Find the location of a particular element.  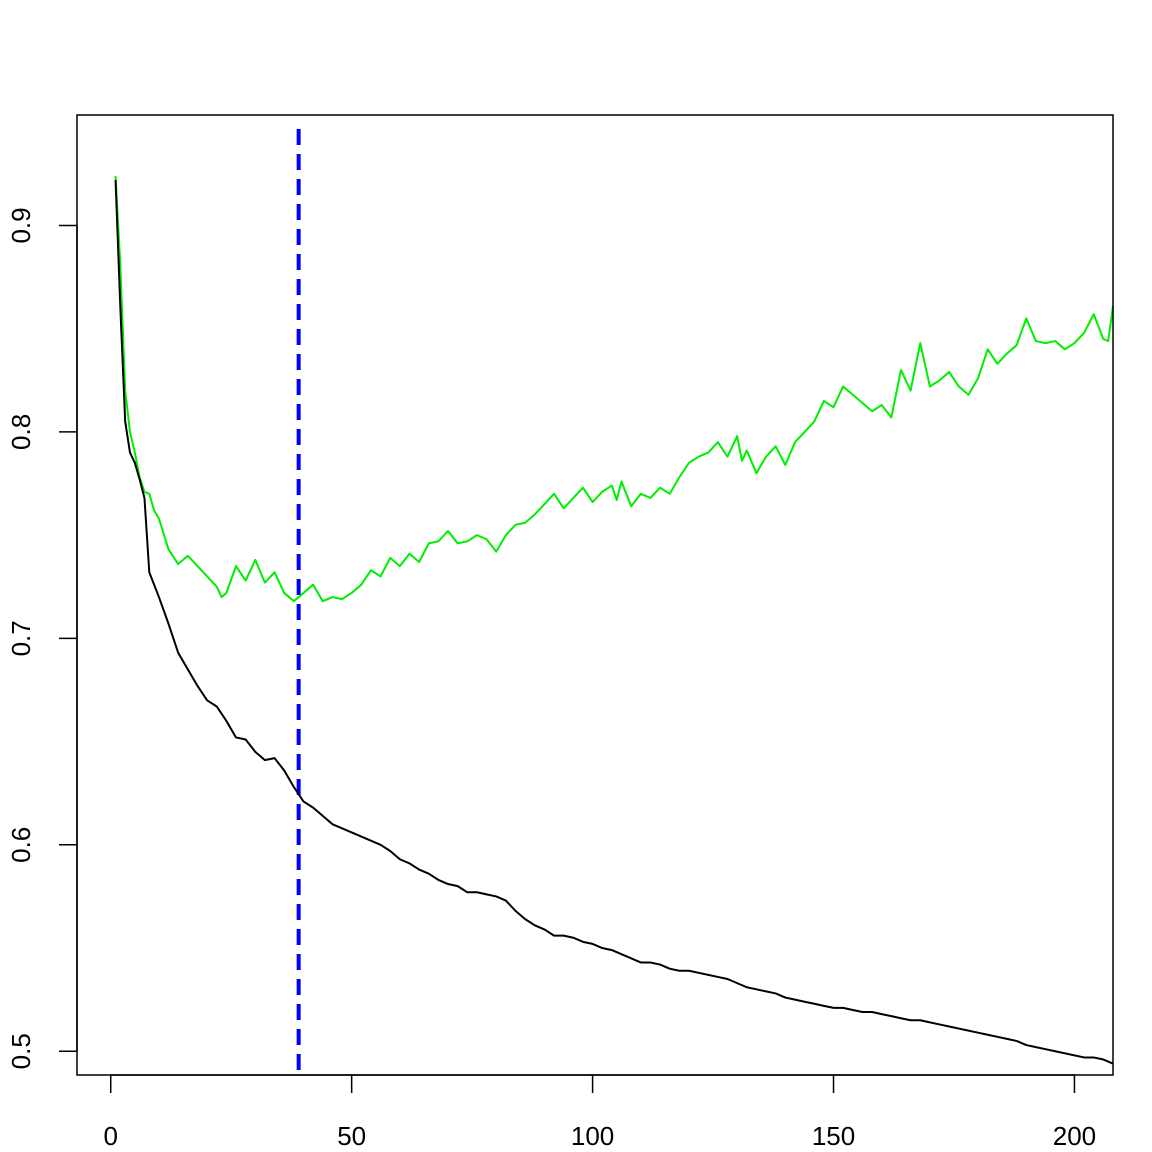

x-tick-label: 100 is located at coordinates (592, 1136).